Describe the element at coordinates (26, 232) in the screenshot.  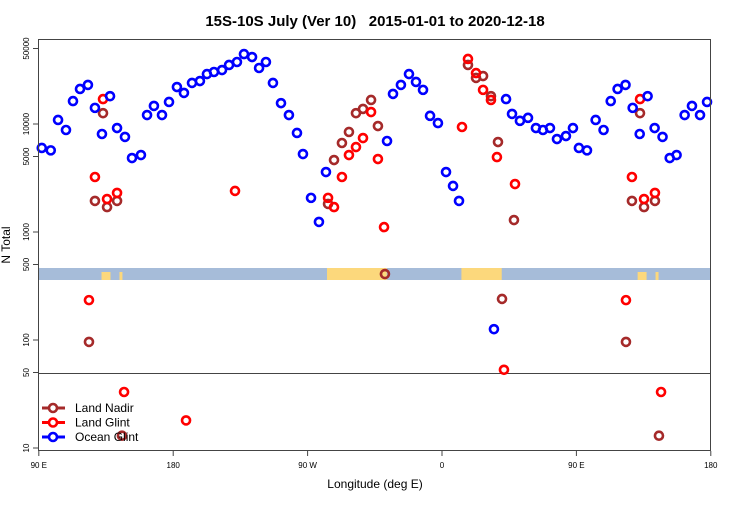
I see `y-tick-label: 1000` at that location.